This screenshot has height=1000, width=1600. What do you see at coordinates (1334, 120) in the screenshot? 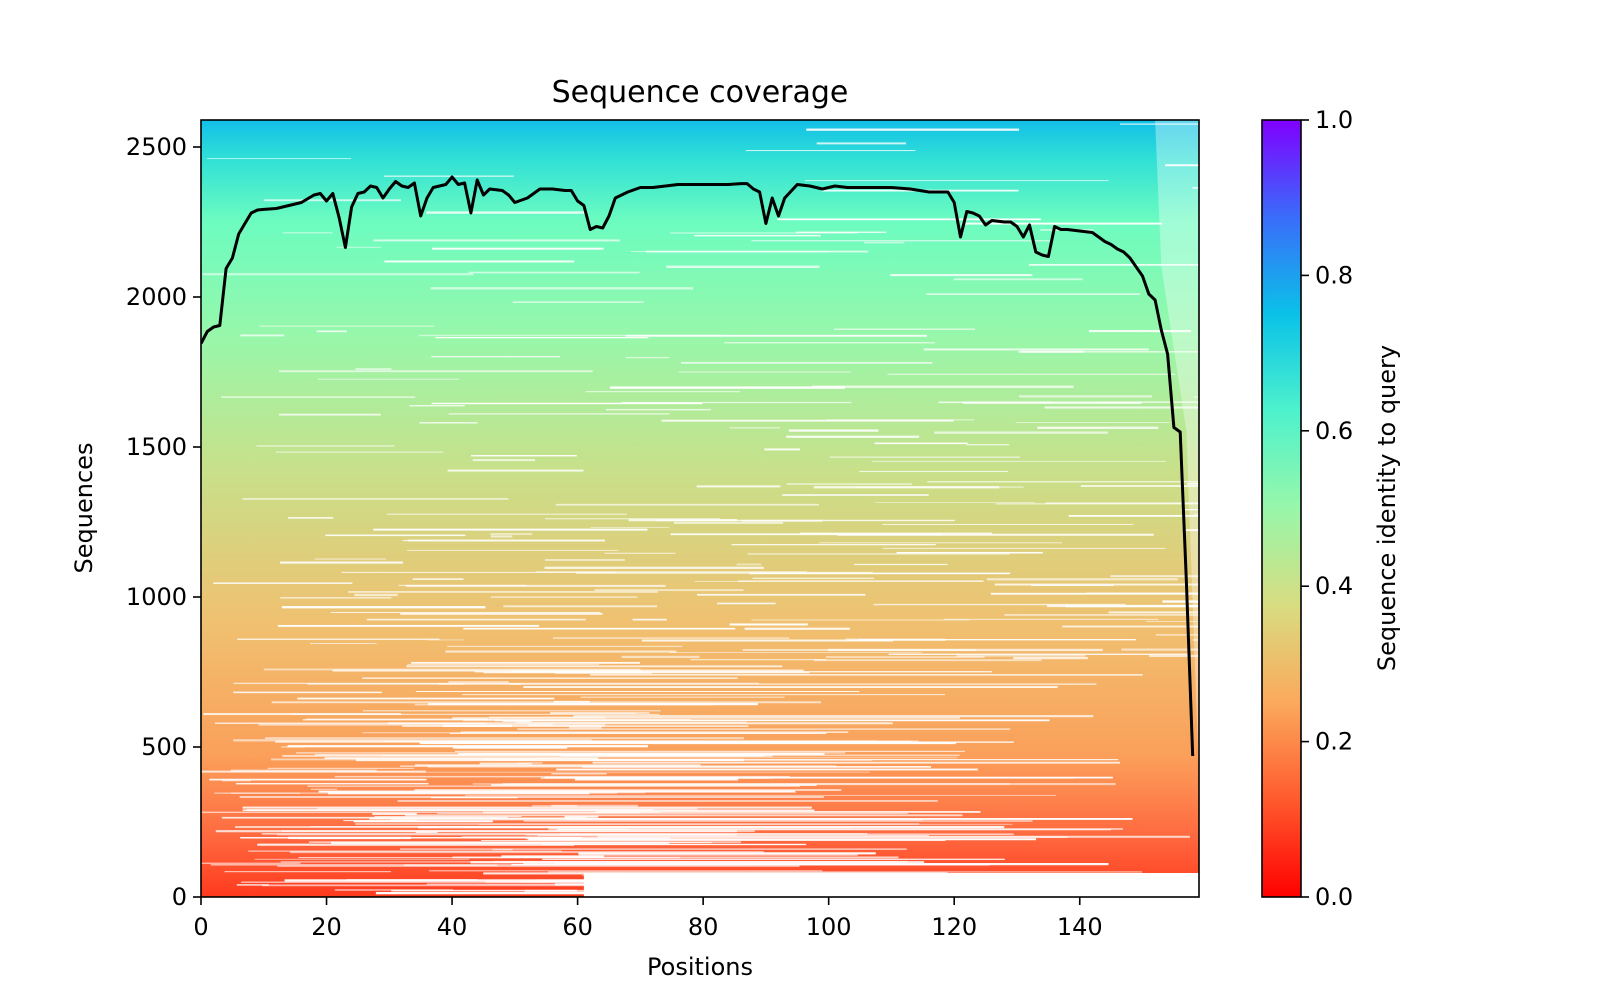
I see `colorbar-tick-label: 1.0` at bounding box center [1334, 120].